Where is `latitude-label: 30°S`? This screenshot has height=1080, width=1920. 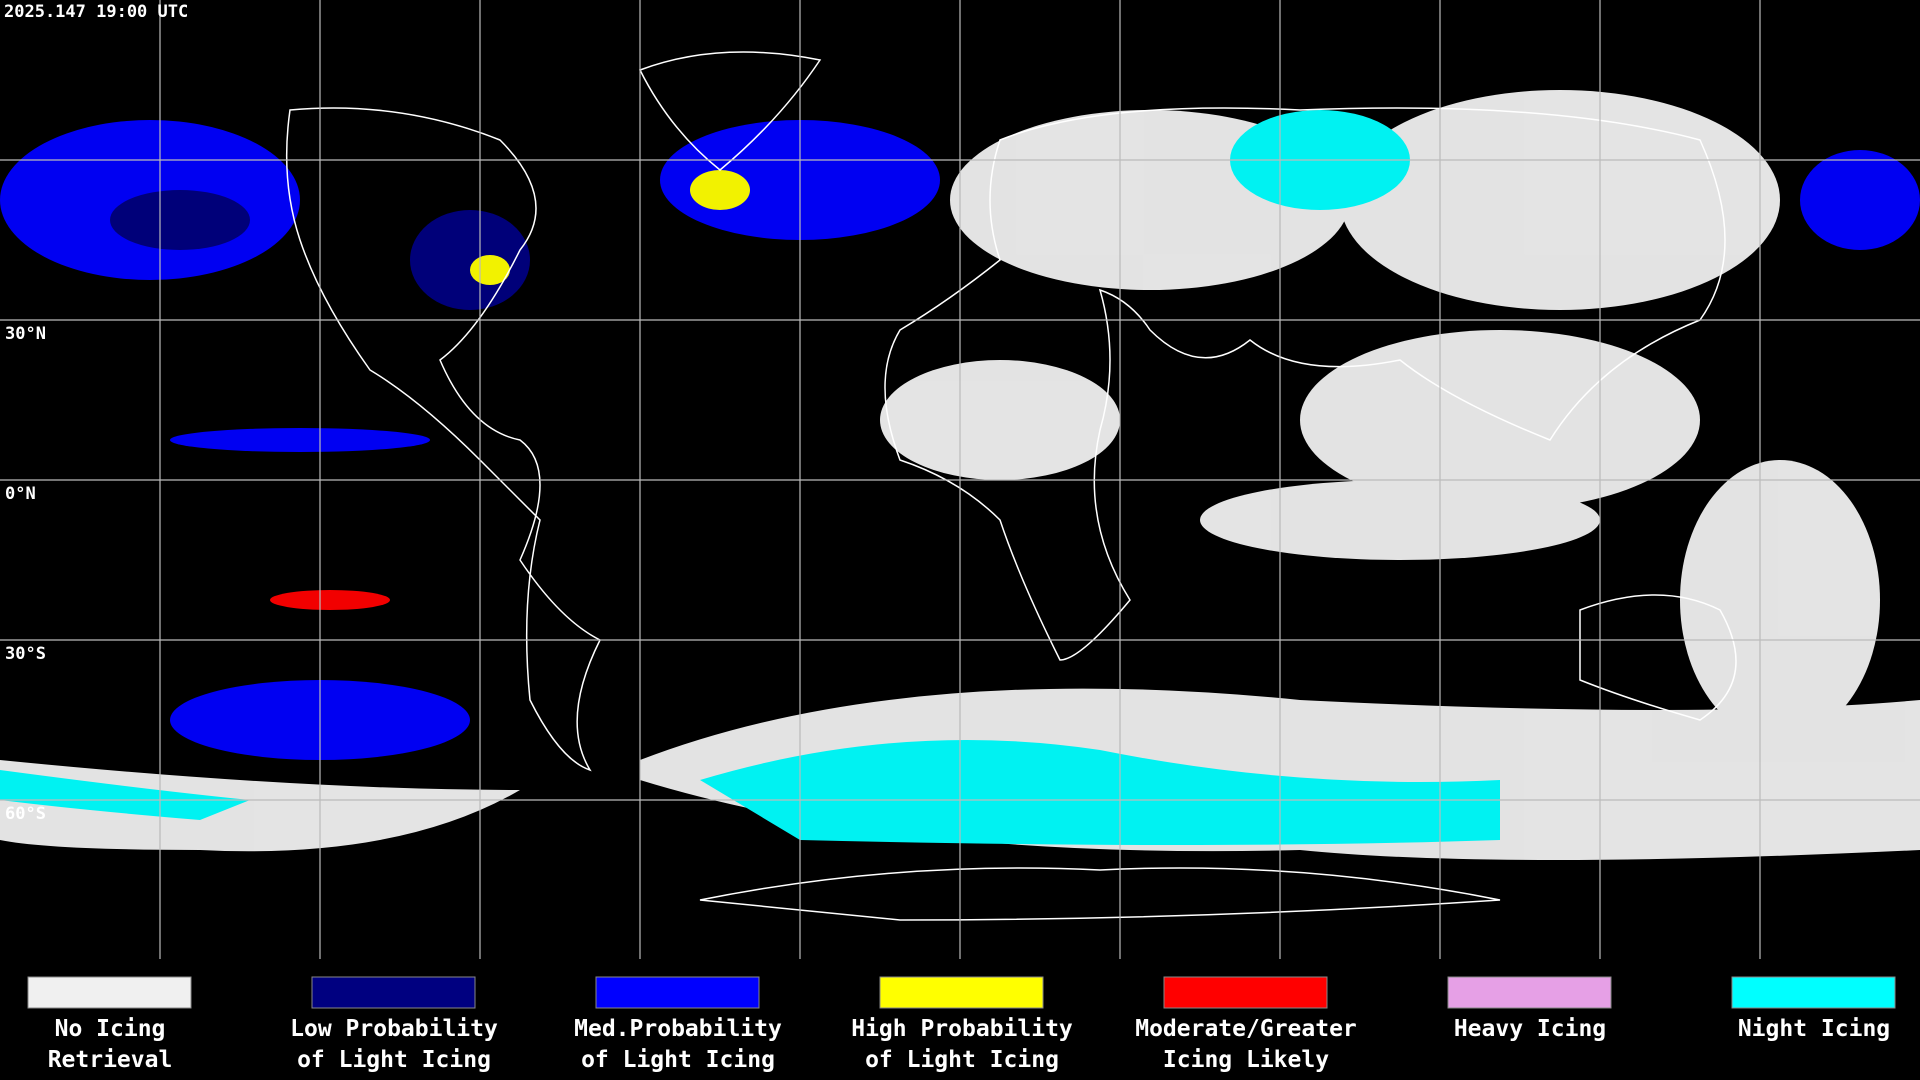
latitude-label: 30°S is located at coordinates (25, 654).